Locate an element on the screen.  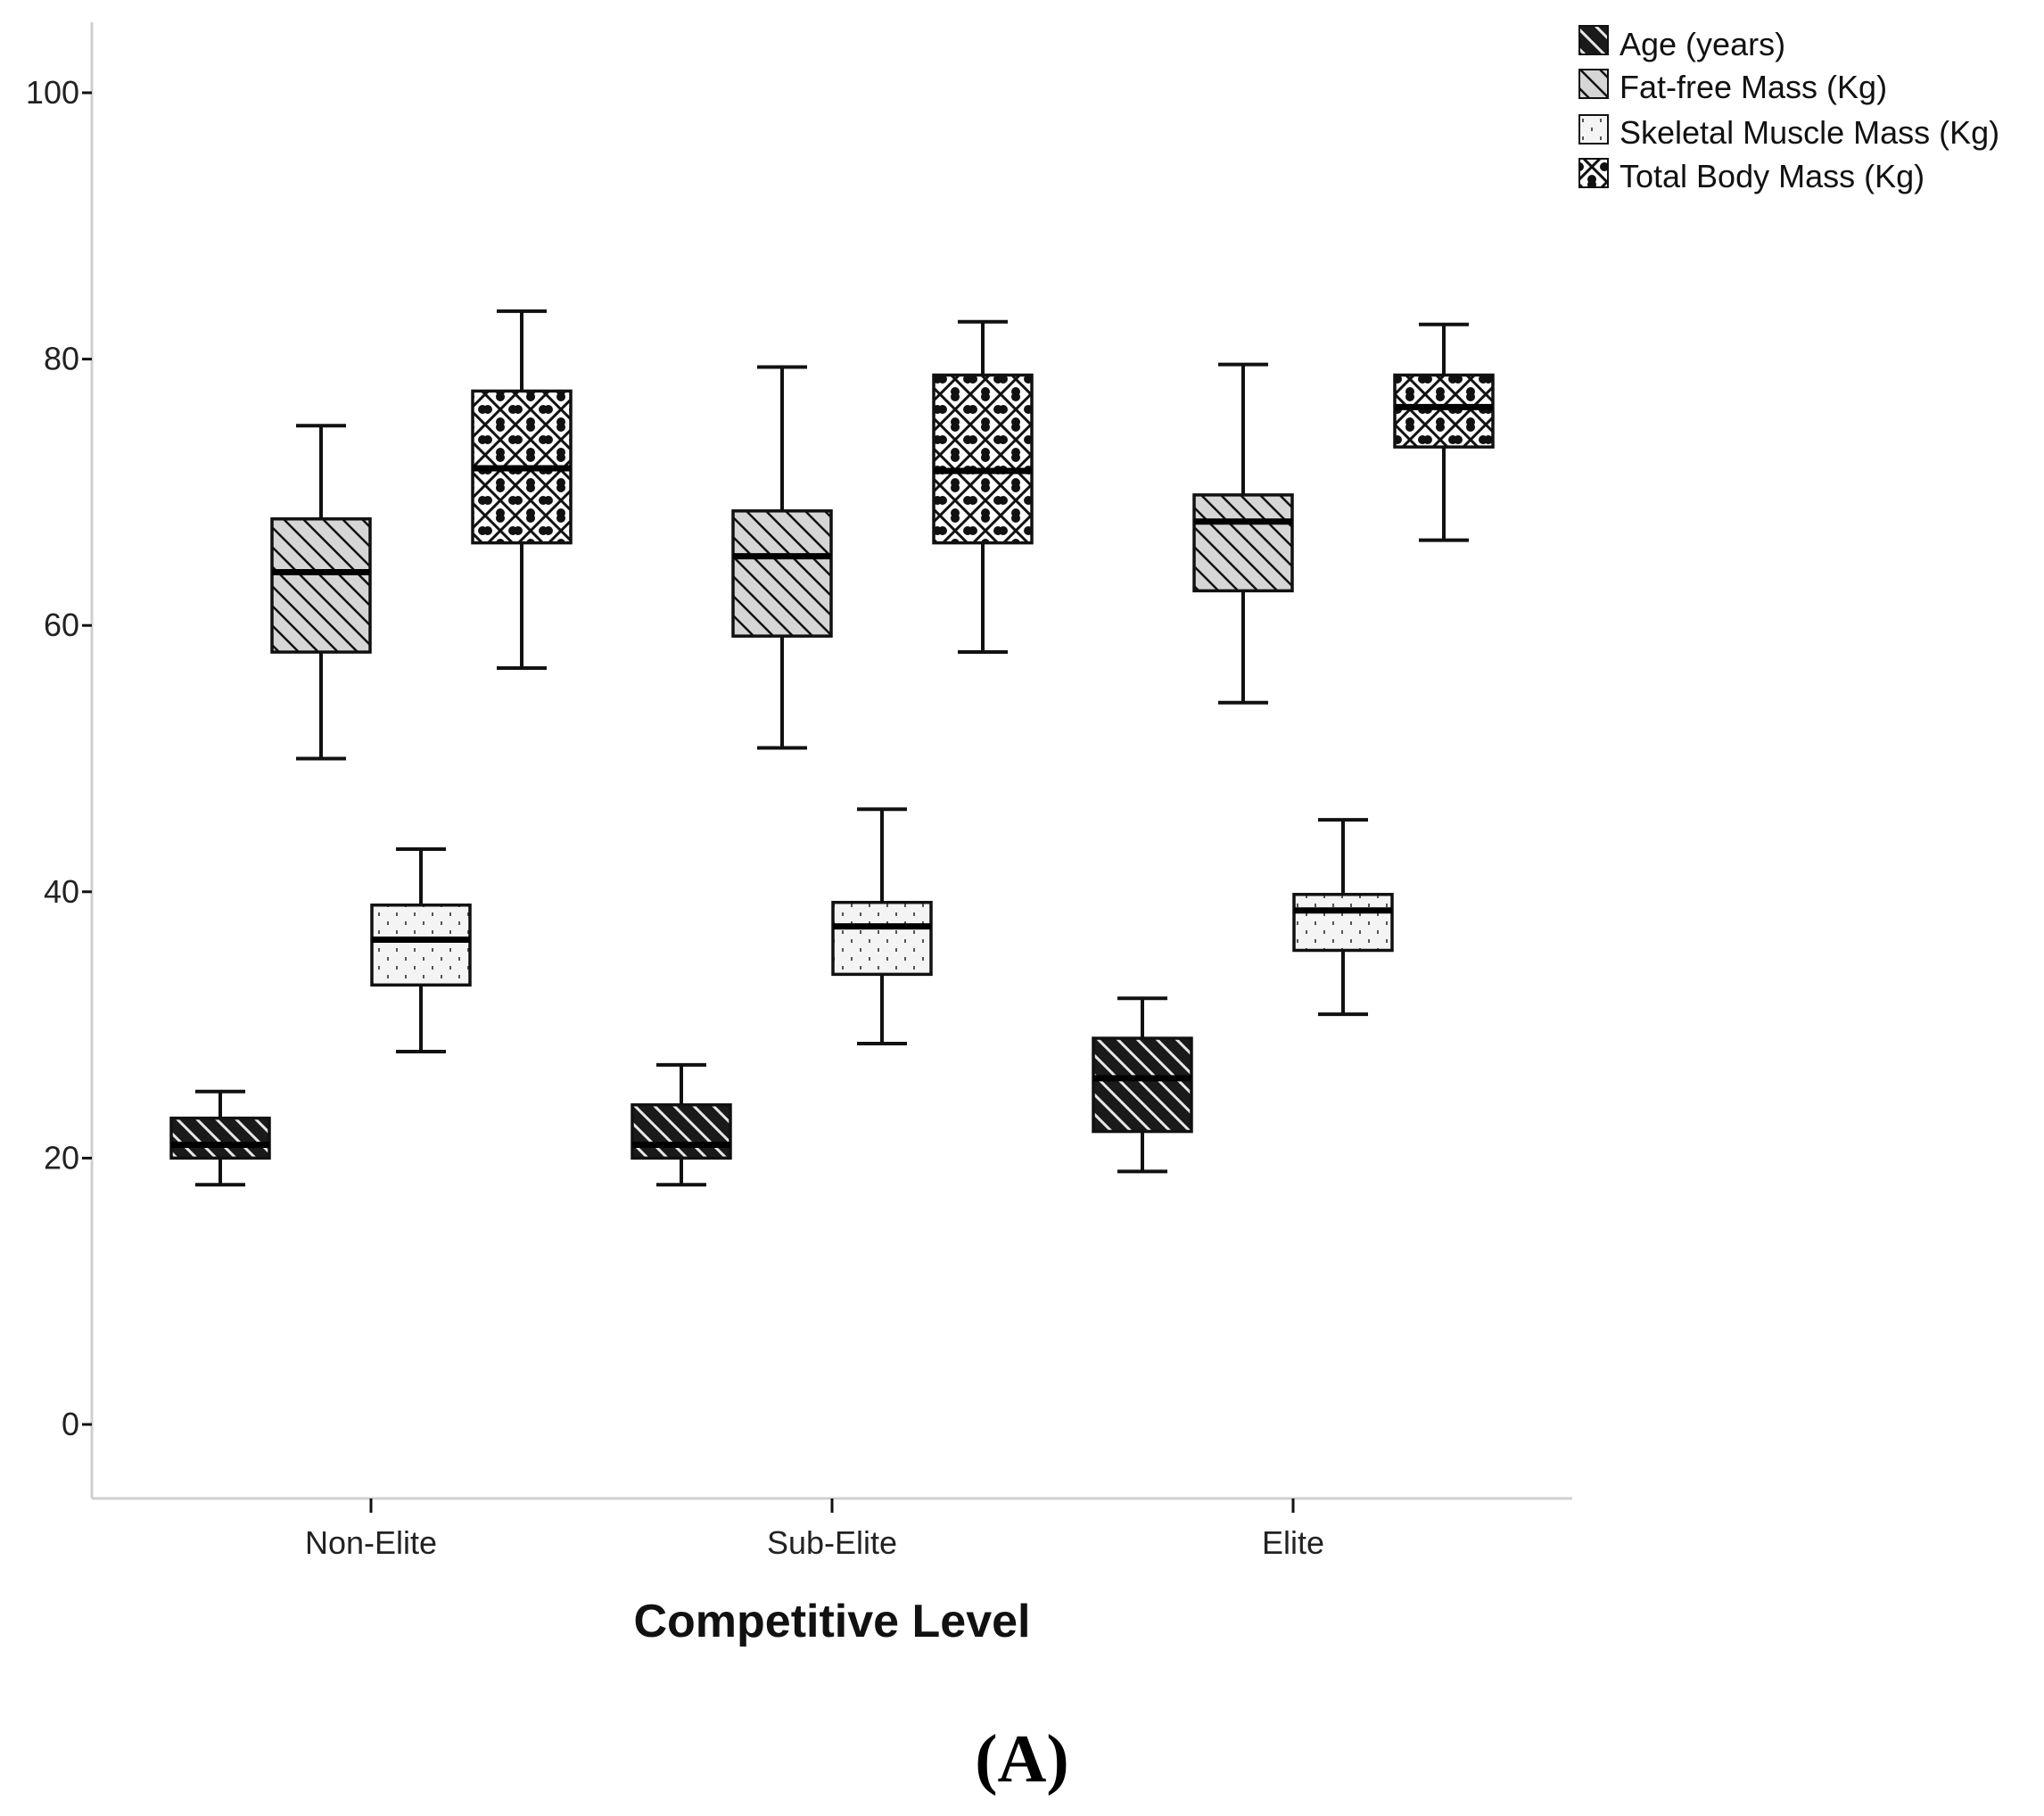
x-axis-ticks: Non-Elite Sub-Elite Elite is located at coordinates (815, 1529).